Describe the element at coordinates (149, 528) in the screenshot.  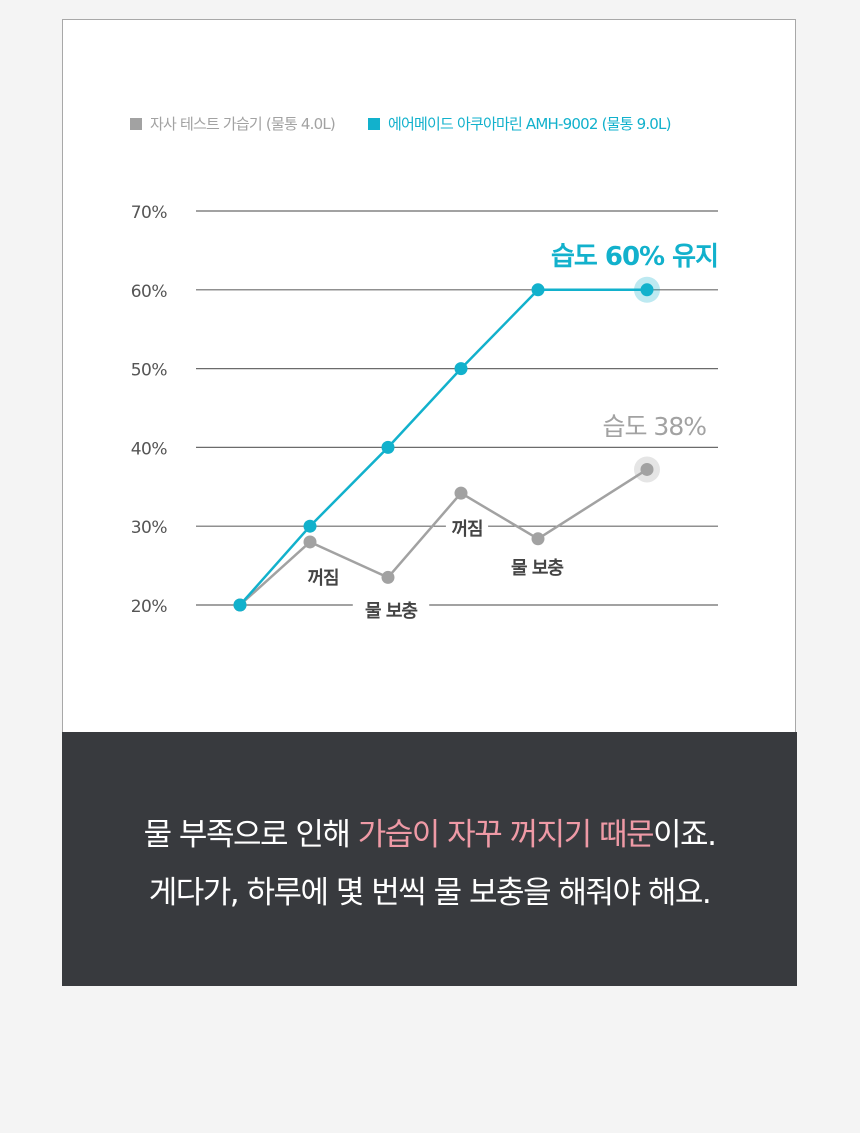
I see `y-tick-label: 30%` at that location.